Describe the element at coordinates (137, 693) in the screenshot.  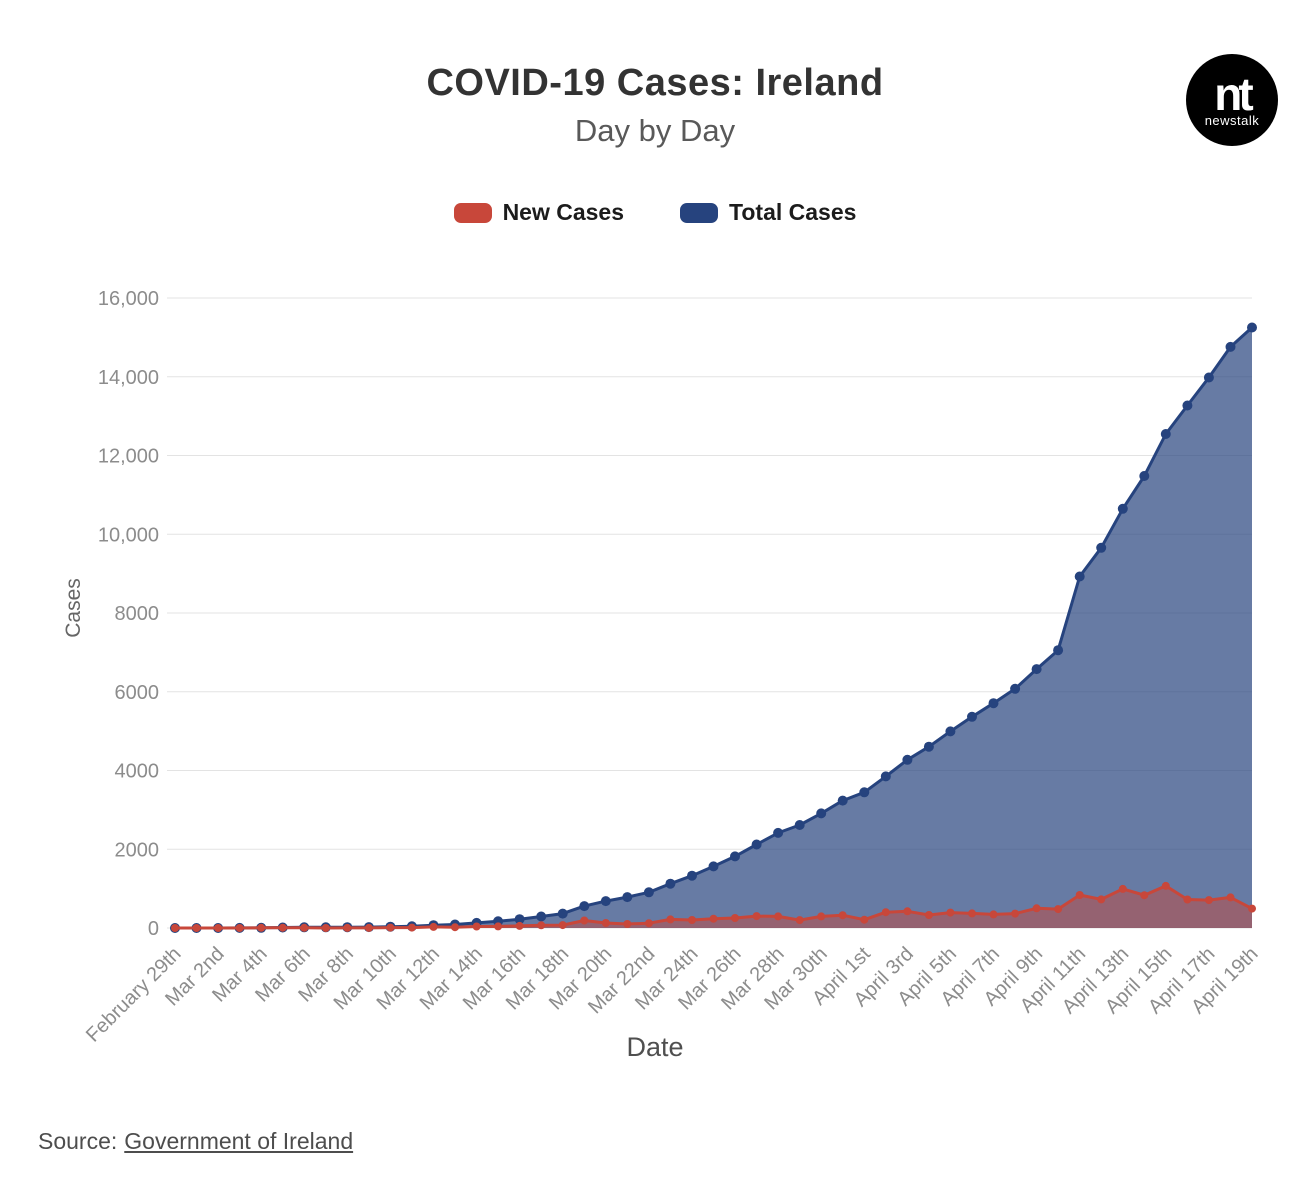
I see `y-tick-label: 6000` at that location.